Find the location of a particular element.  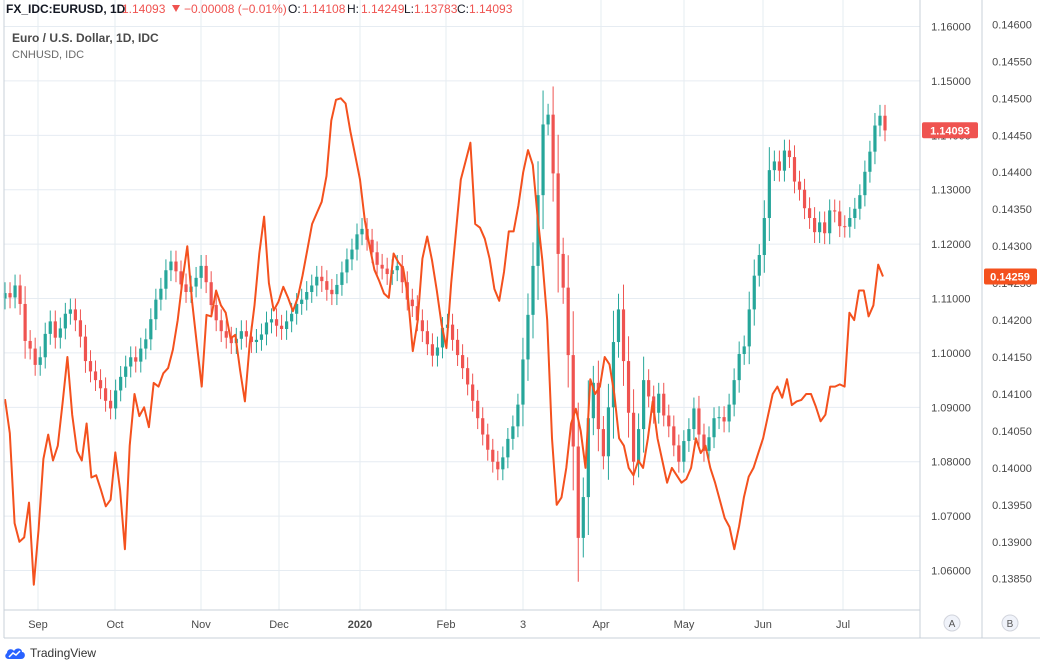

axis-a-tick-label: 1.10000 is located at coordinates (951, 354).